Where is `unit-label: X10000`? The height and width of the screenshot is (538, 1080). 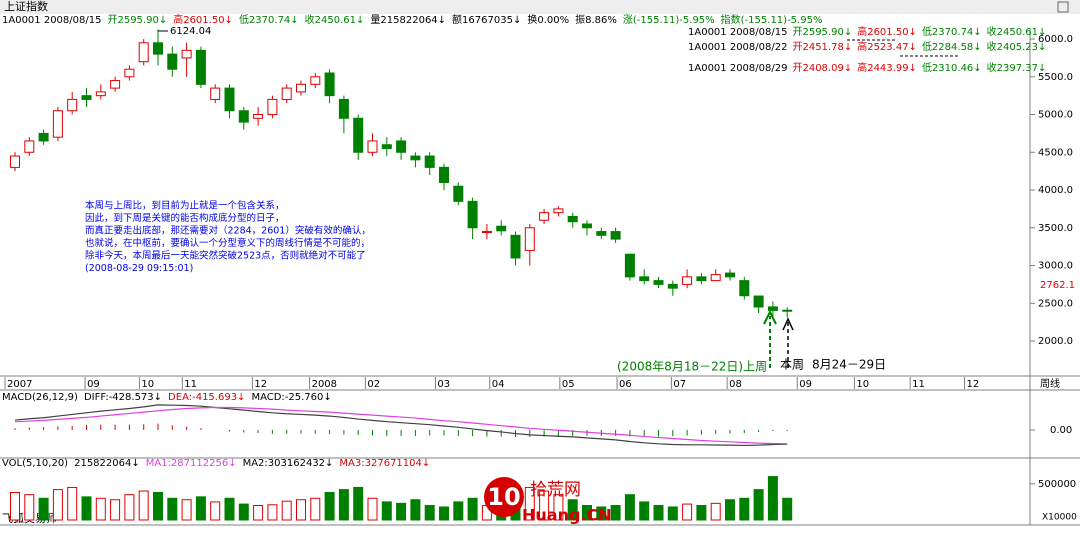
unit-label: X10000 is located at coordinates (1059, 518).